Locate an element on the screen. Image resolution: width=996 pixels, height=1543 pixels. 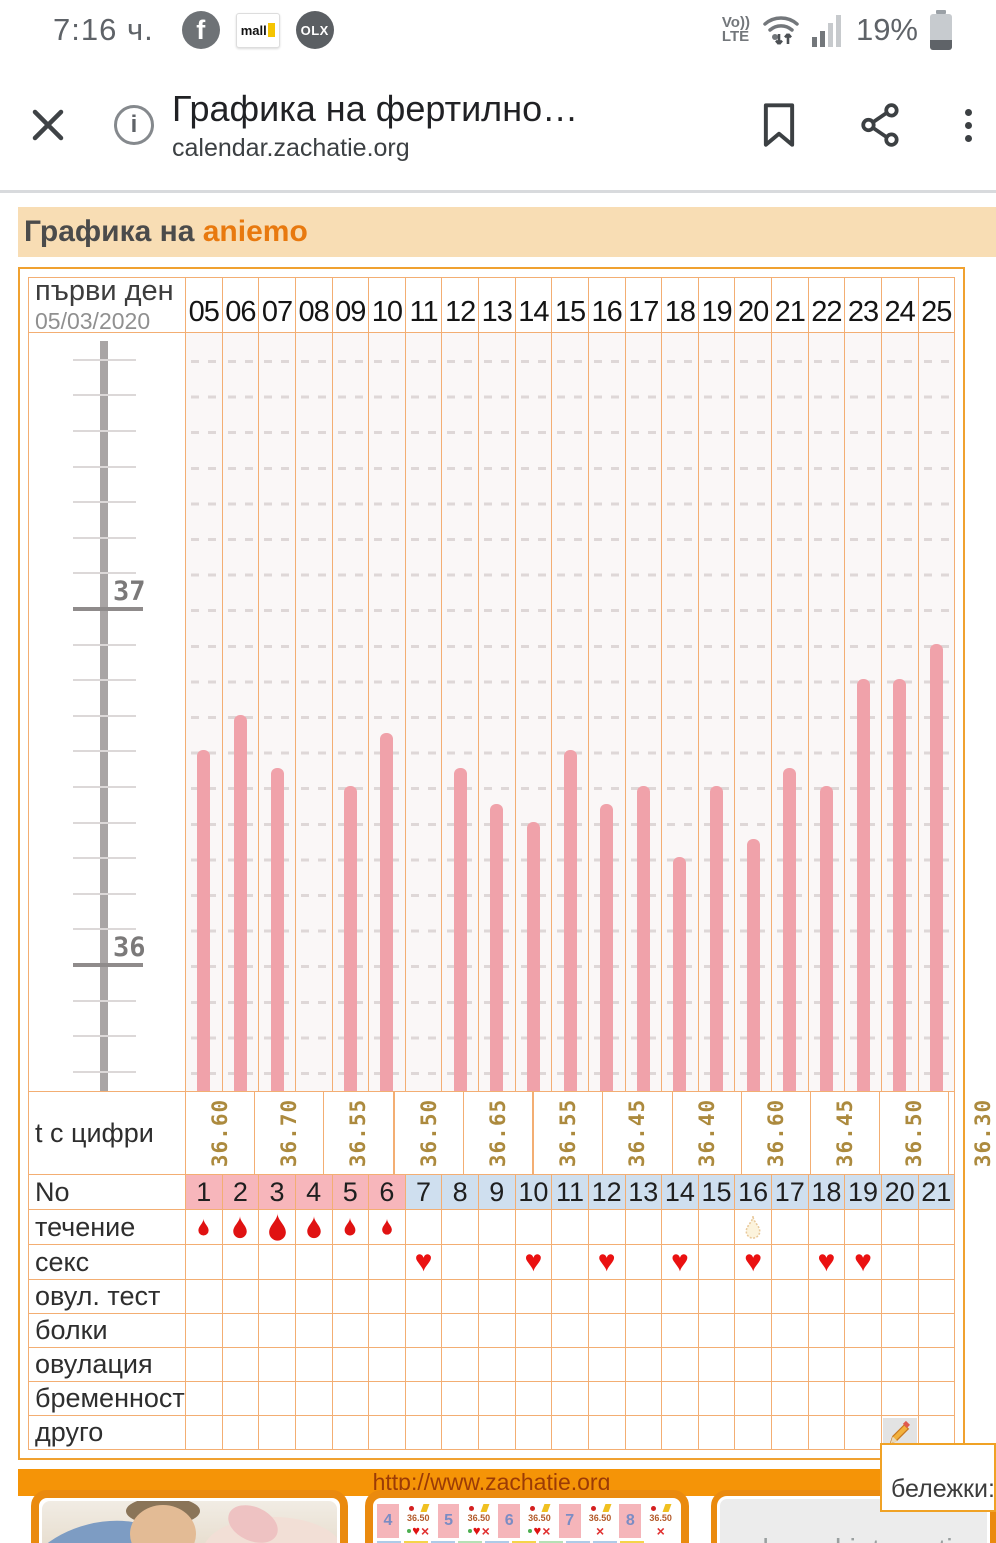
cycle-day-cell: 7 is located at coordinates (424, 1192).